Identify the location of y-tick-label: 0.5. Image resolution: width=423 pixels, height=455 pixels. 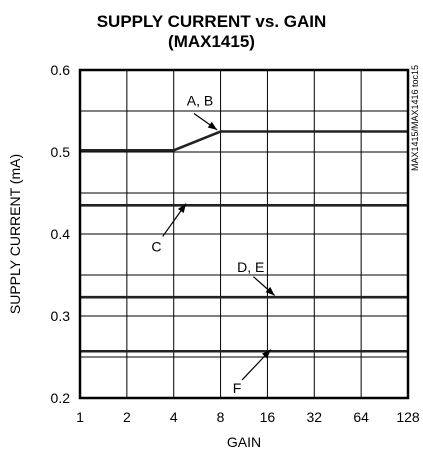
(61, 152).